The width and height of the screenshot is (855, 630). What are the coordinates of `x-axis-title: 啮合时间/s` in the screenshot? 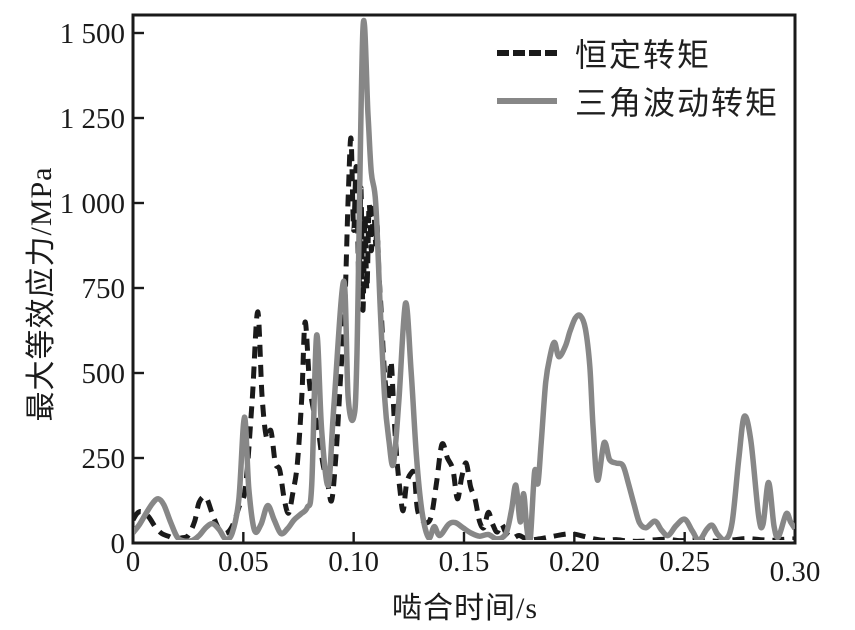 It's located at (464, 608).